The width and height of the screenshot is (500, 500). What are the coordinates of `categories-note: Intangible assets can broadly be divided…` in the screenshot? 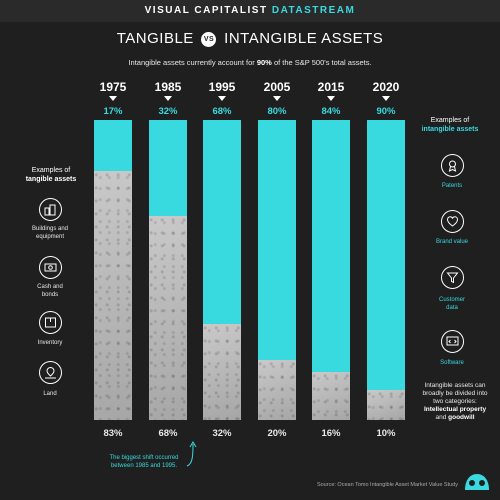 It's located at (455, 402).